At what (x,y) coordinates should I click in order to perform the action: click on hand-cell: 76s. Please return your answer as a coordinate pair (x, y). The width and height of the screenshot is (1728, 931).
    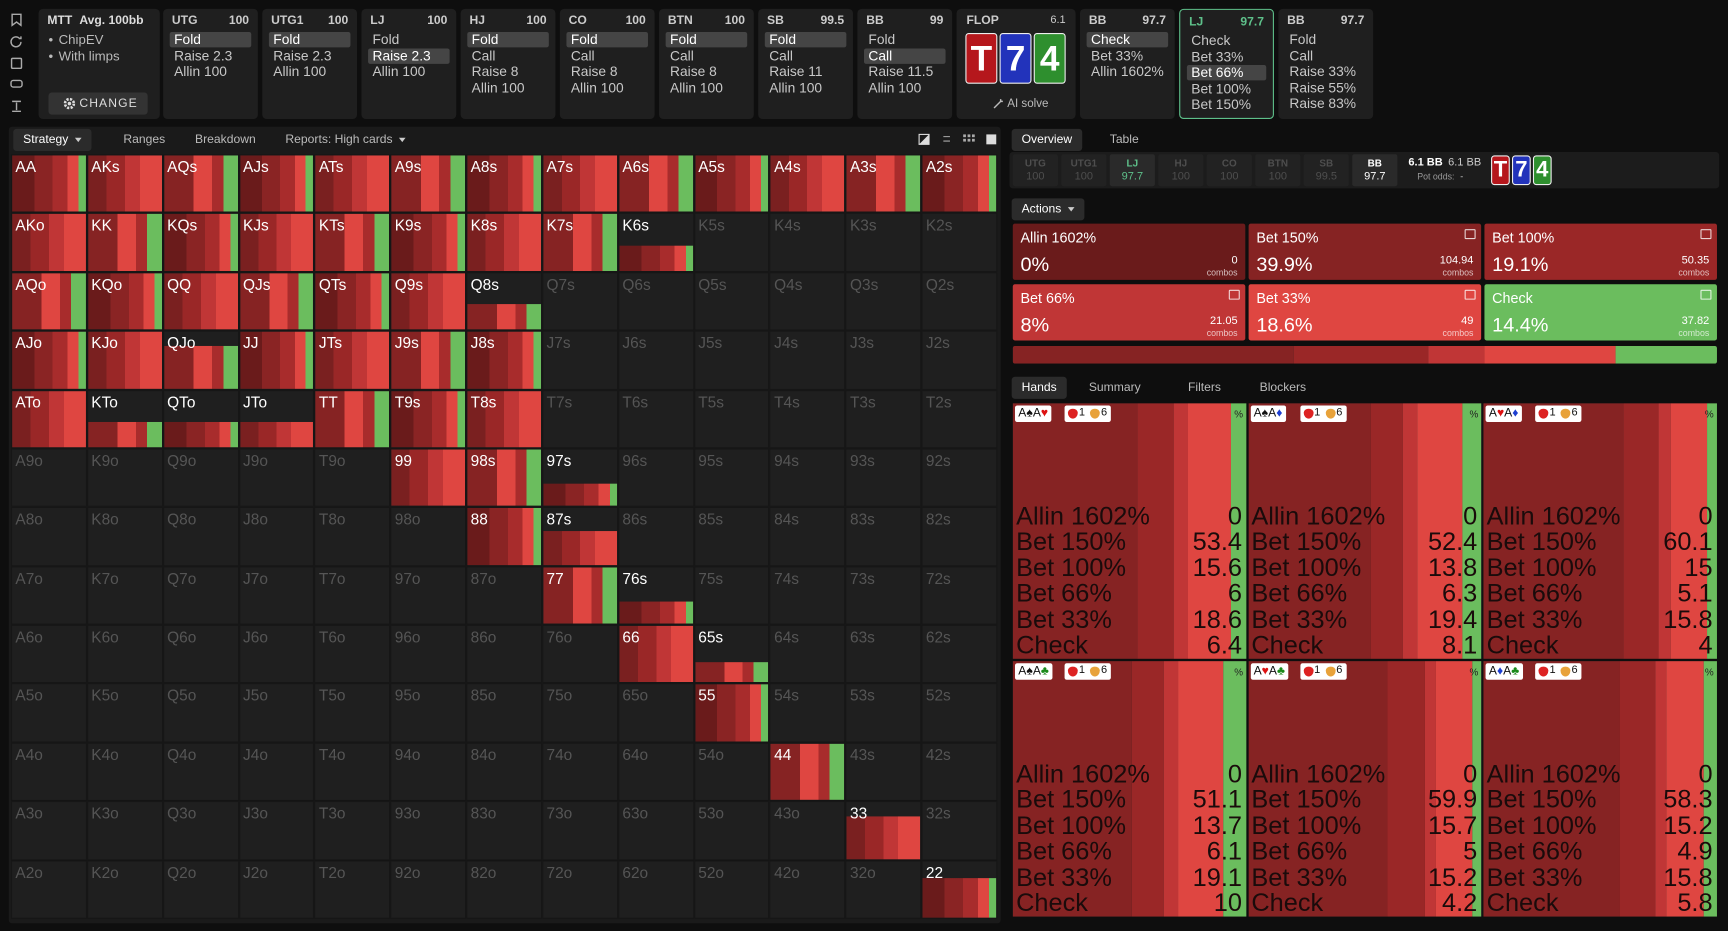
    Looking at the image, I should click on (655, 595).